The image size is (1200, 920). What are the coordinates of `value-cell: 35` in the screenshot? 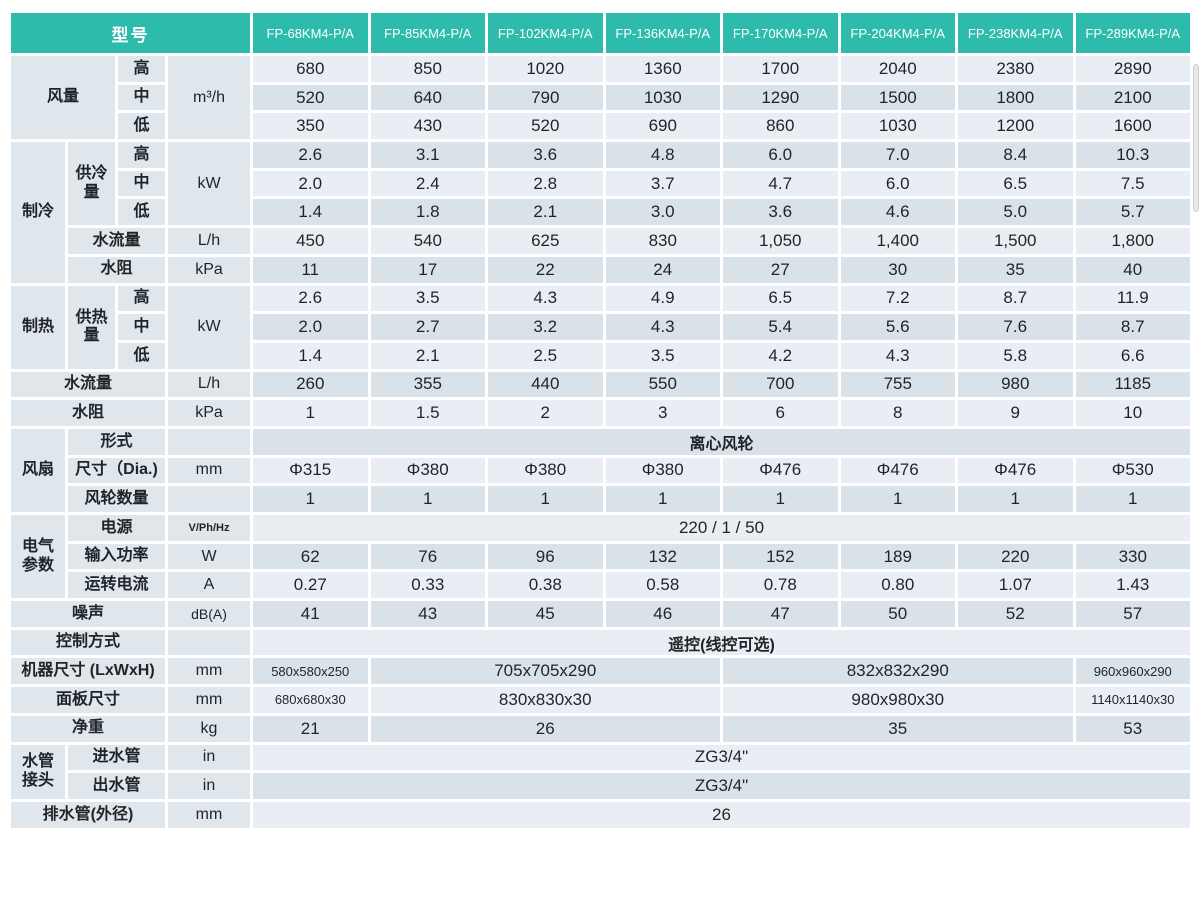 It's located at (898, 728).